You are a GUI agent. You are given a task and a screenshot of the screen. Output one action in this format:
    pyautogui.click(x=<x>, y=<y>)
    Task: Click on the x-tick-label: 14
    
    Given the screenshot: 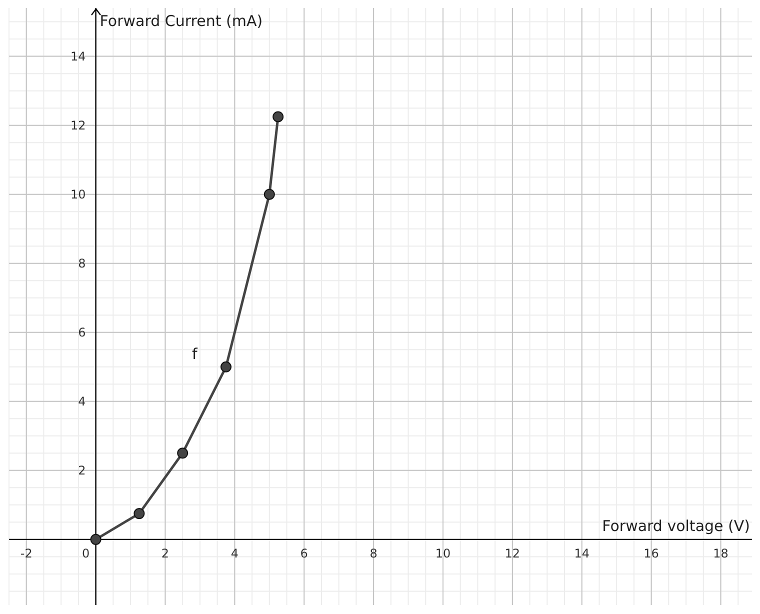 What is the action you would take?
    pyautogui.click(x=582, y=553)
    